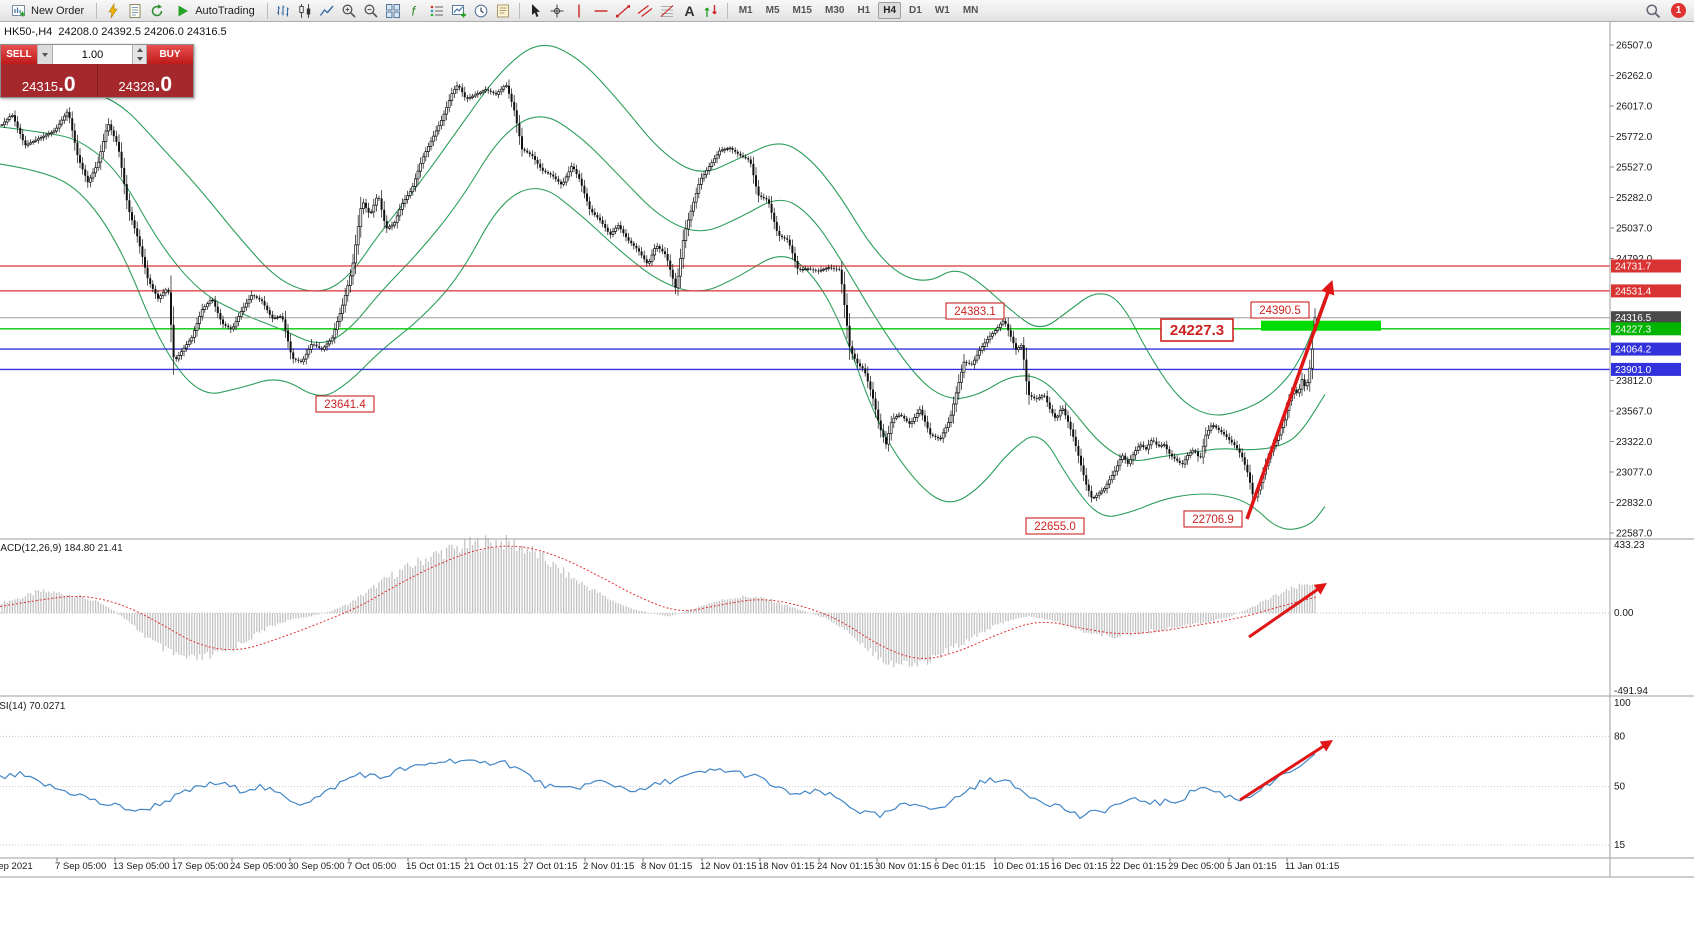 This screenshot has width=1694, height=946. What do you see at coordinates (1634, 168) in the screenshot?
I see `price-axis-label: 25527.0` at bounding box center [1634, 168].